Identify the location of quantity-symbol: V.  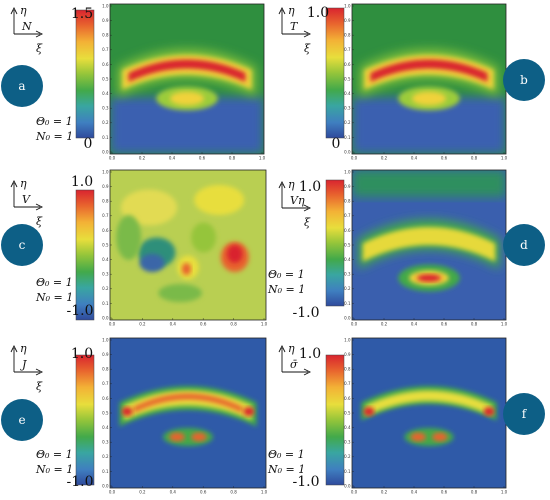
(26, 199).